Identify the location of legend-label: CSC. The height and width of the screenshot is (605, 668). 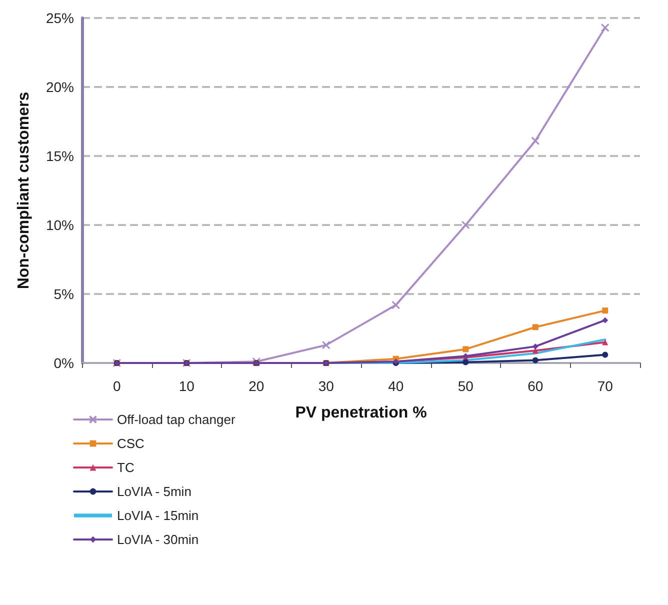
(130, 443).